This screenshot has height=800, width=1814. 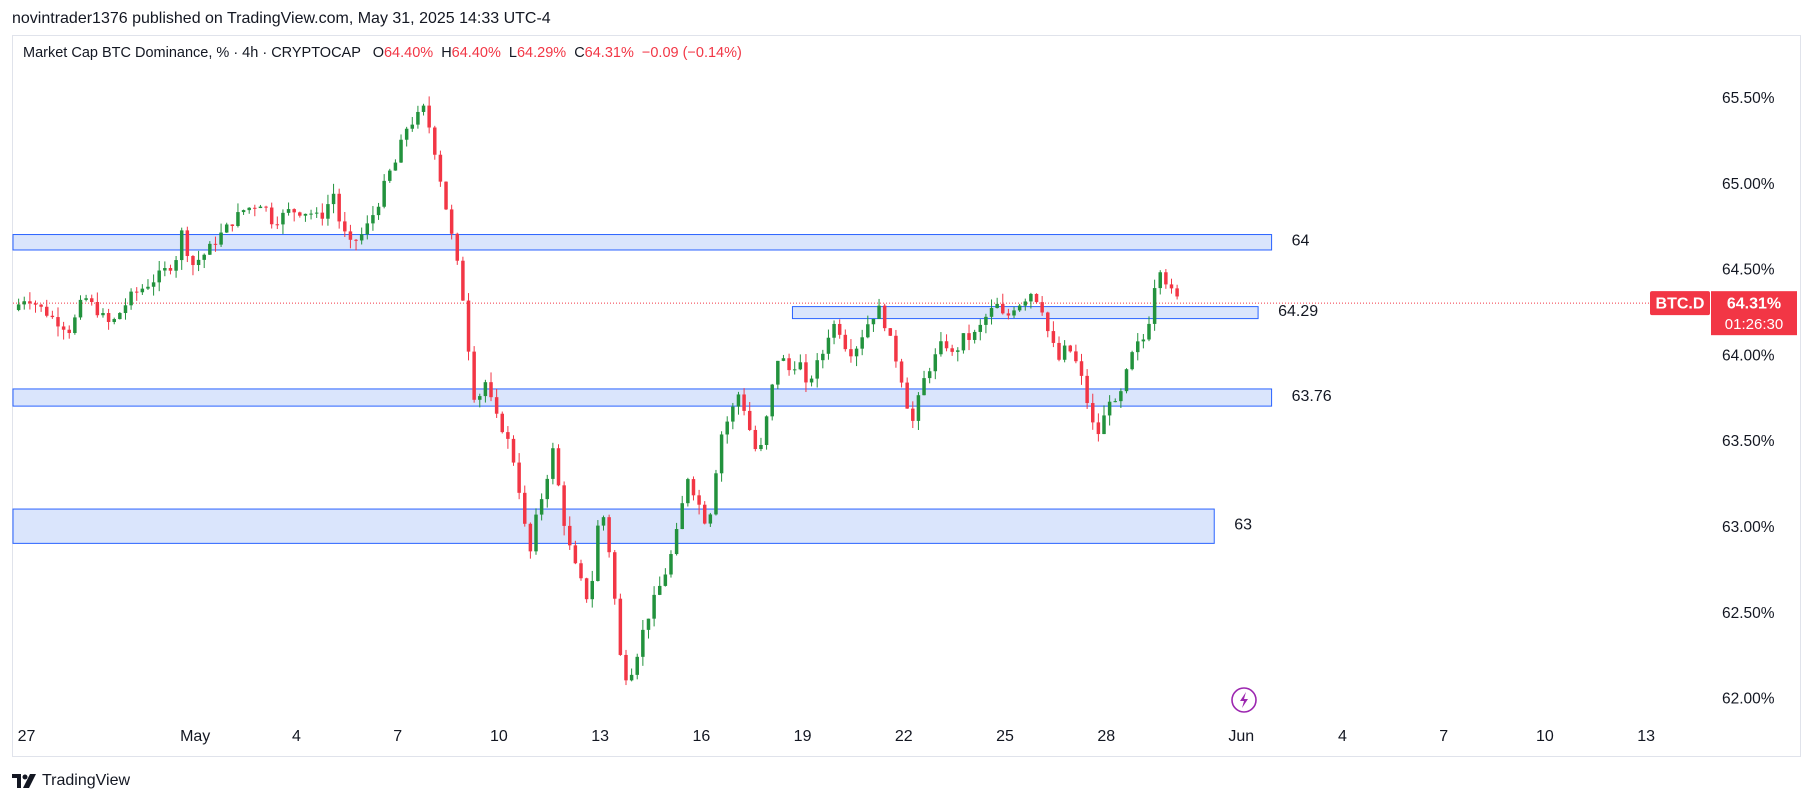 What do you see at coordinates (837, 736) in the screenshot?
I see `time-axis: 27 May 4 7 10 13 16 19 22 25 28 Jun 4 7 10 13` at bounding box center [837, 736].